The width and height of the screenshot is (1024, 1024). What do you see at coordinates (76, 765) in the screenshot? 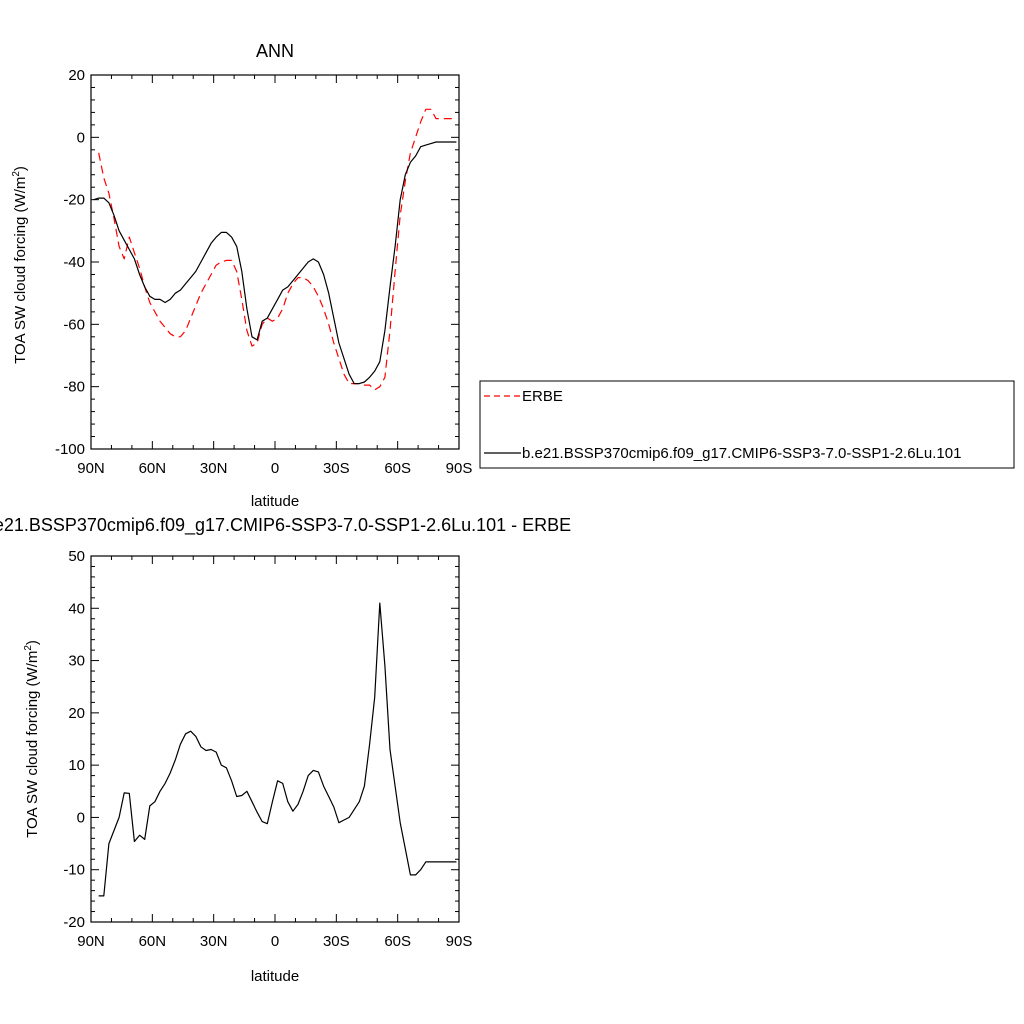
I see `bottom-y-tick-label: 10` at bounding box center [76, 765].